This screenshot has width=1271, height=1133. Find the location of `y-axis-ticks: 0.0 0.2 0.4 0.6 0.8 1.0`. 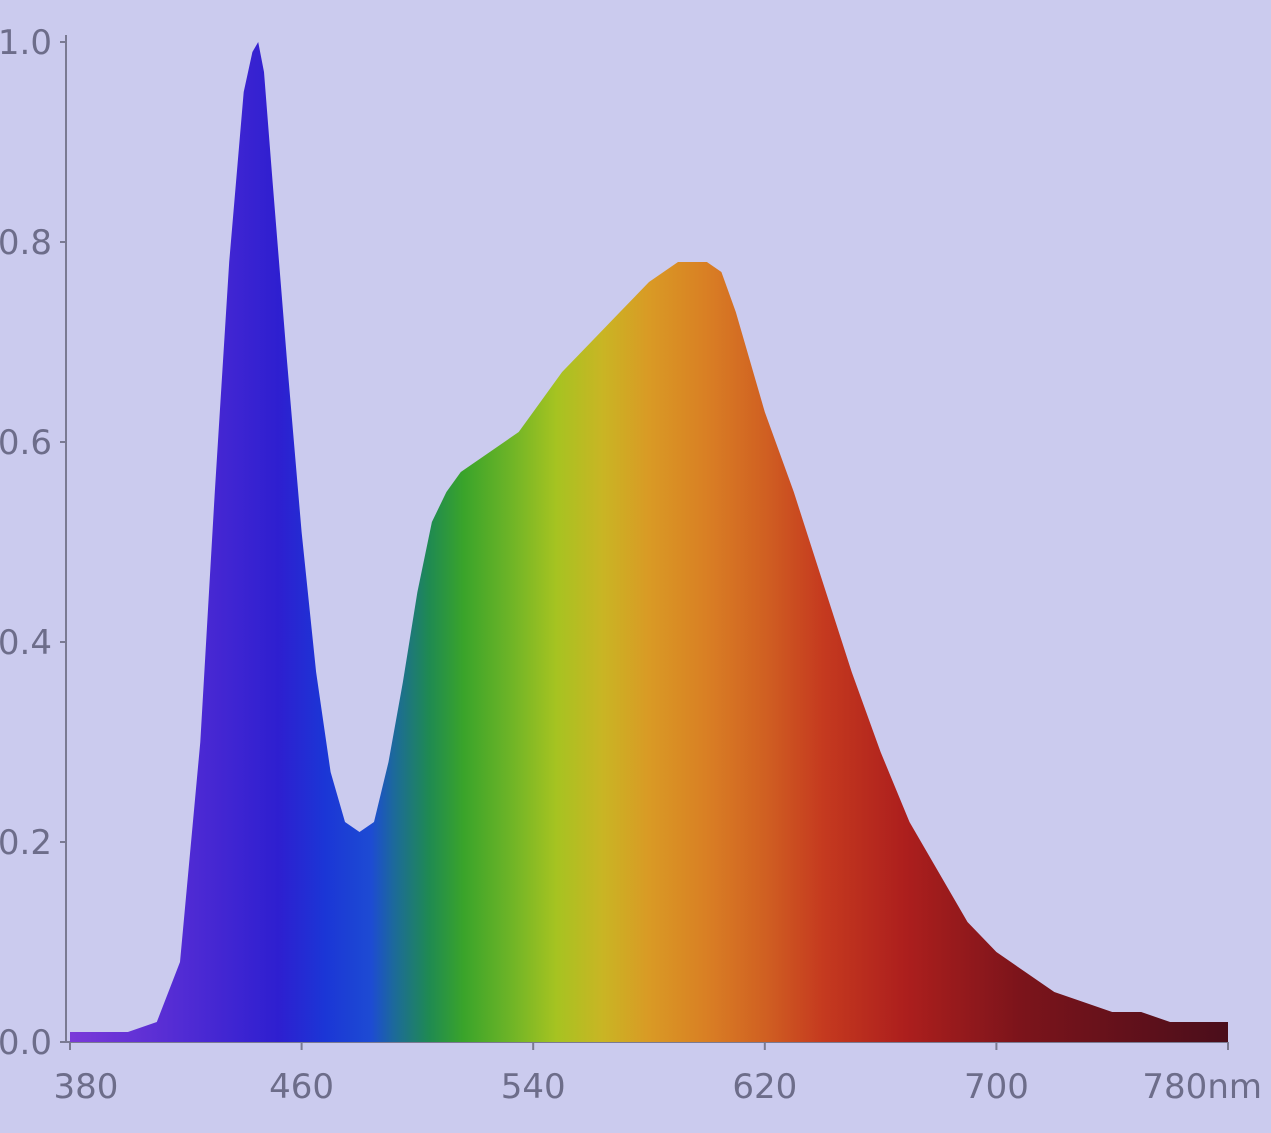

y-axis-ticks: 0.0 0.2 0.4 0.6 0.8 1.0 is located at coordinates (33, 543).